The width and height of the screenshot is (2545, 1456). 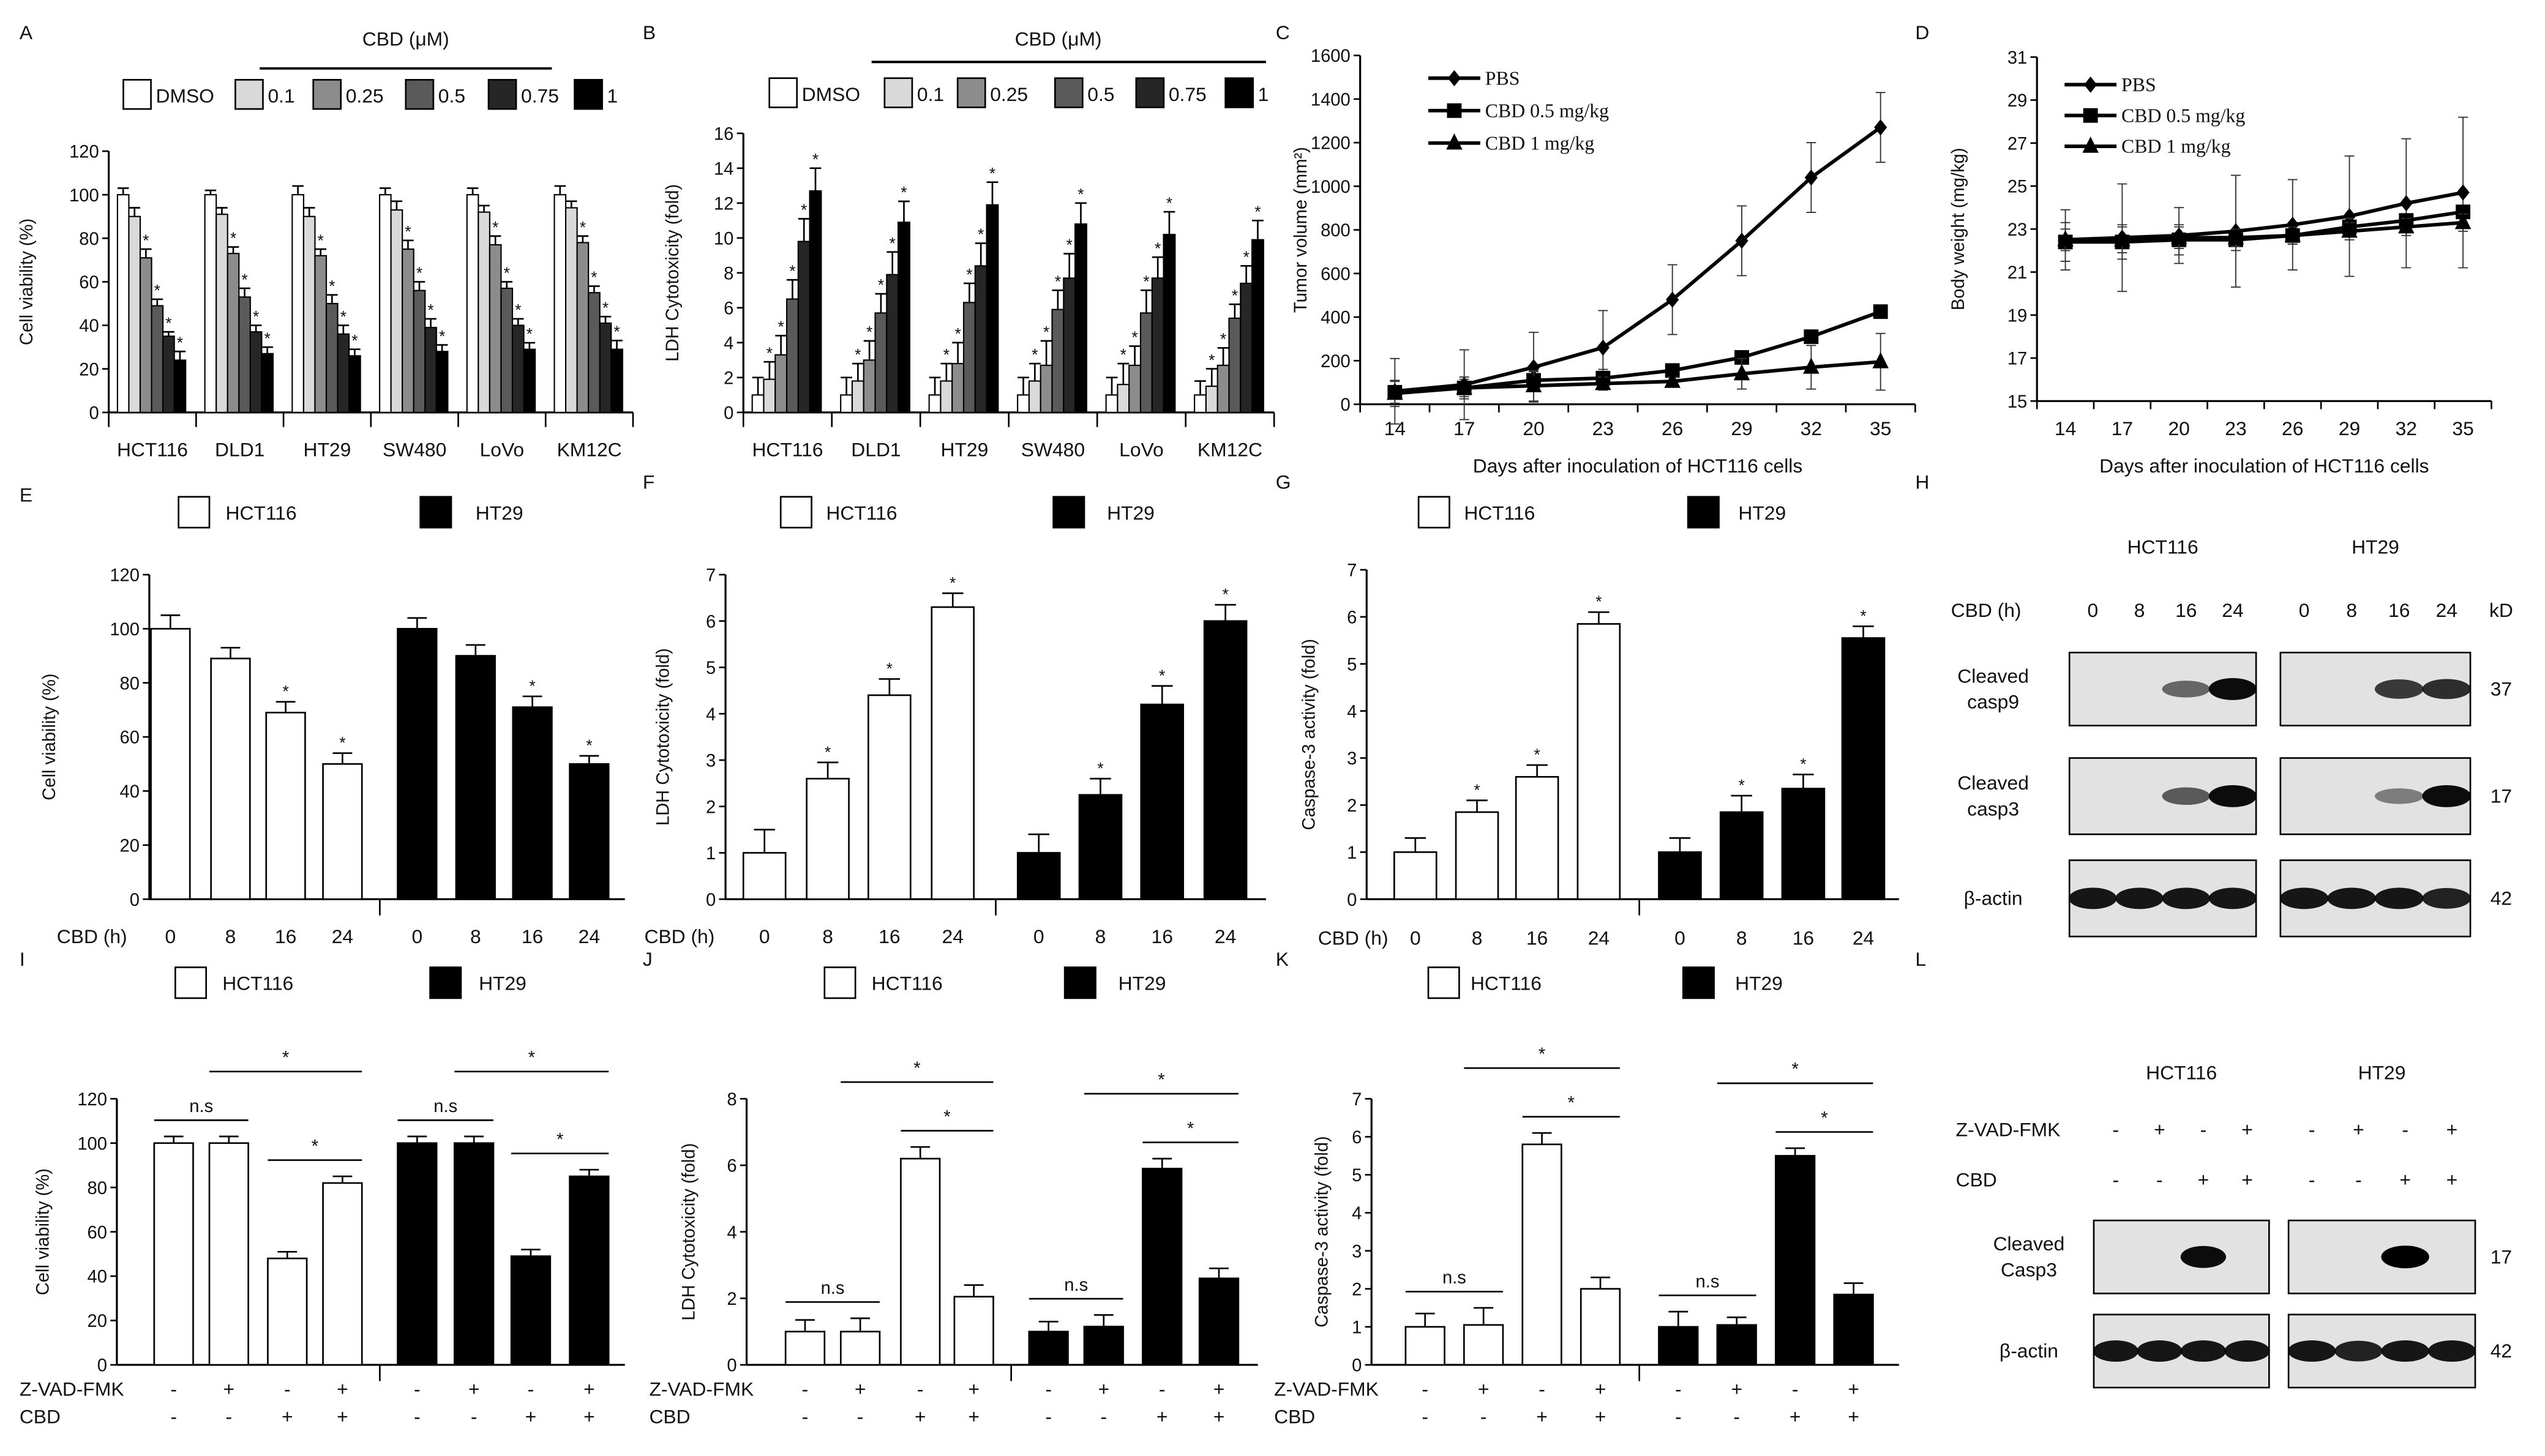 I want to click on y-tick-label: 100, so click(x=92, y=1144).